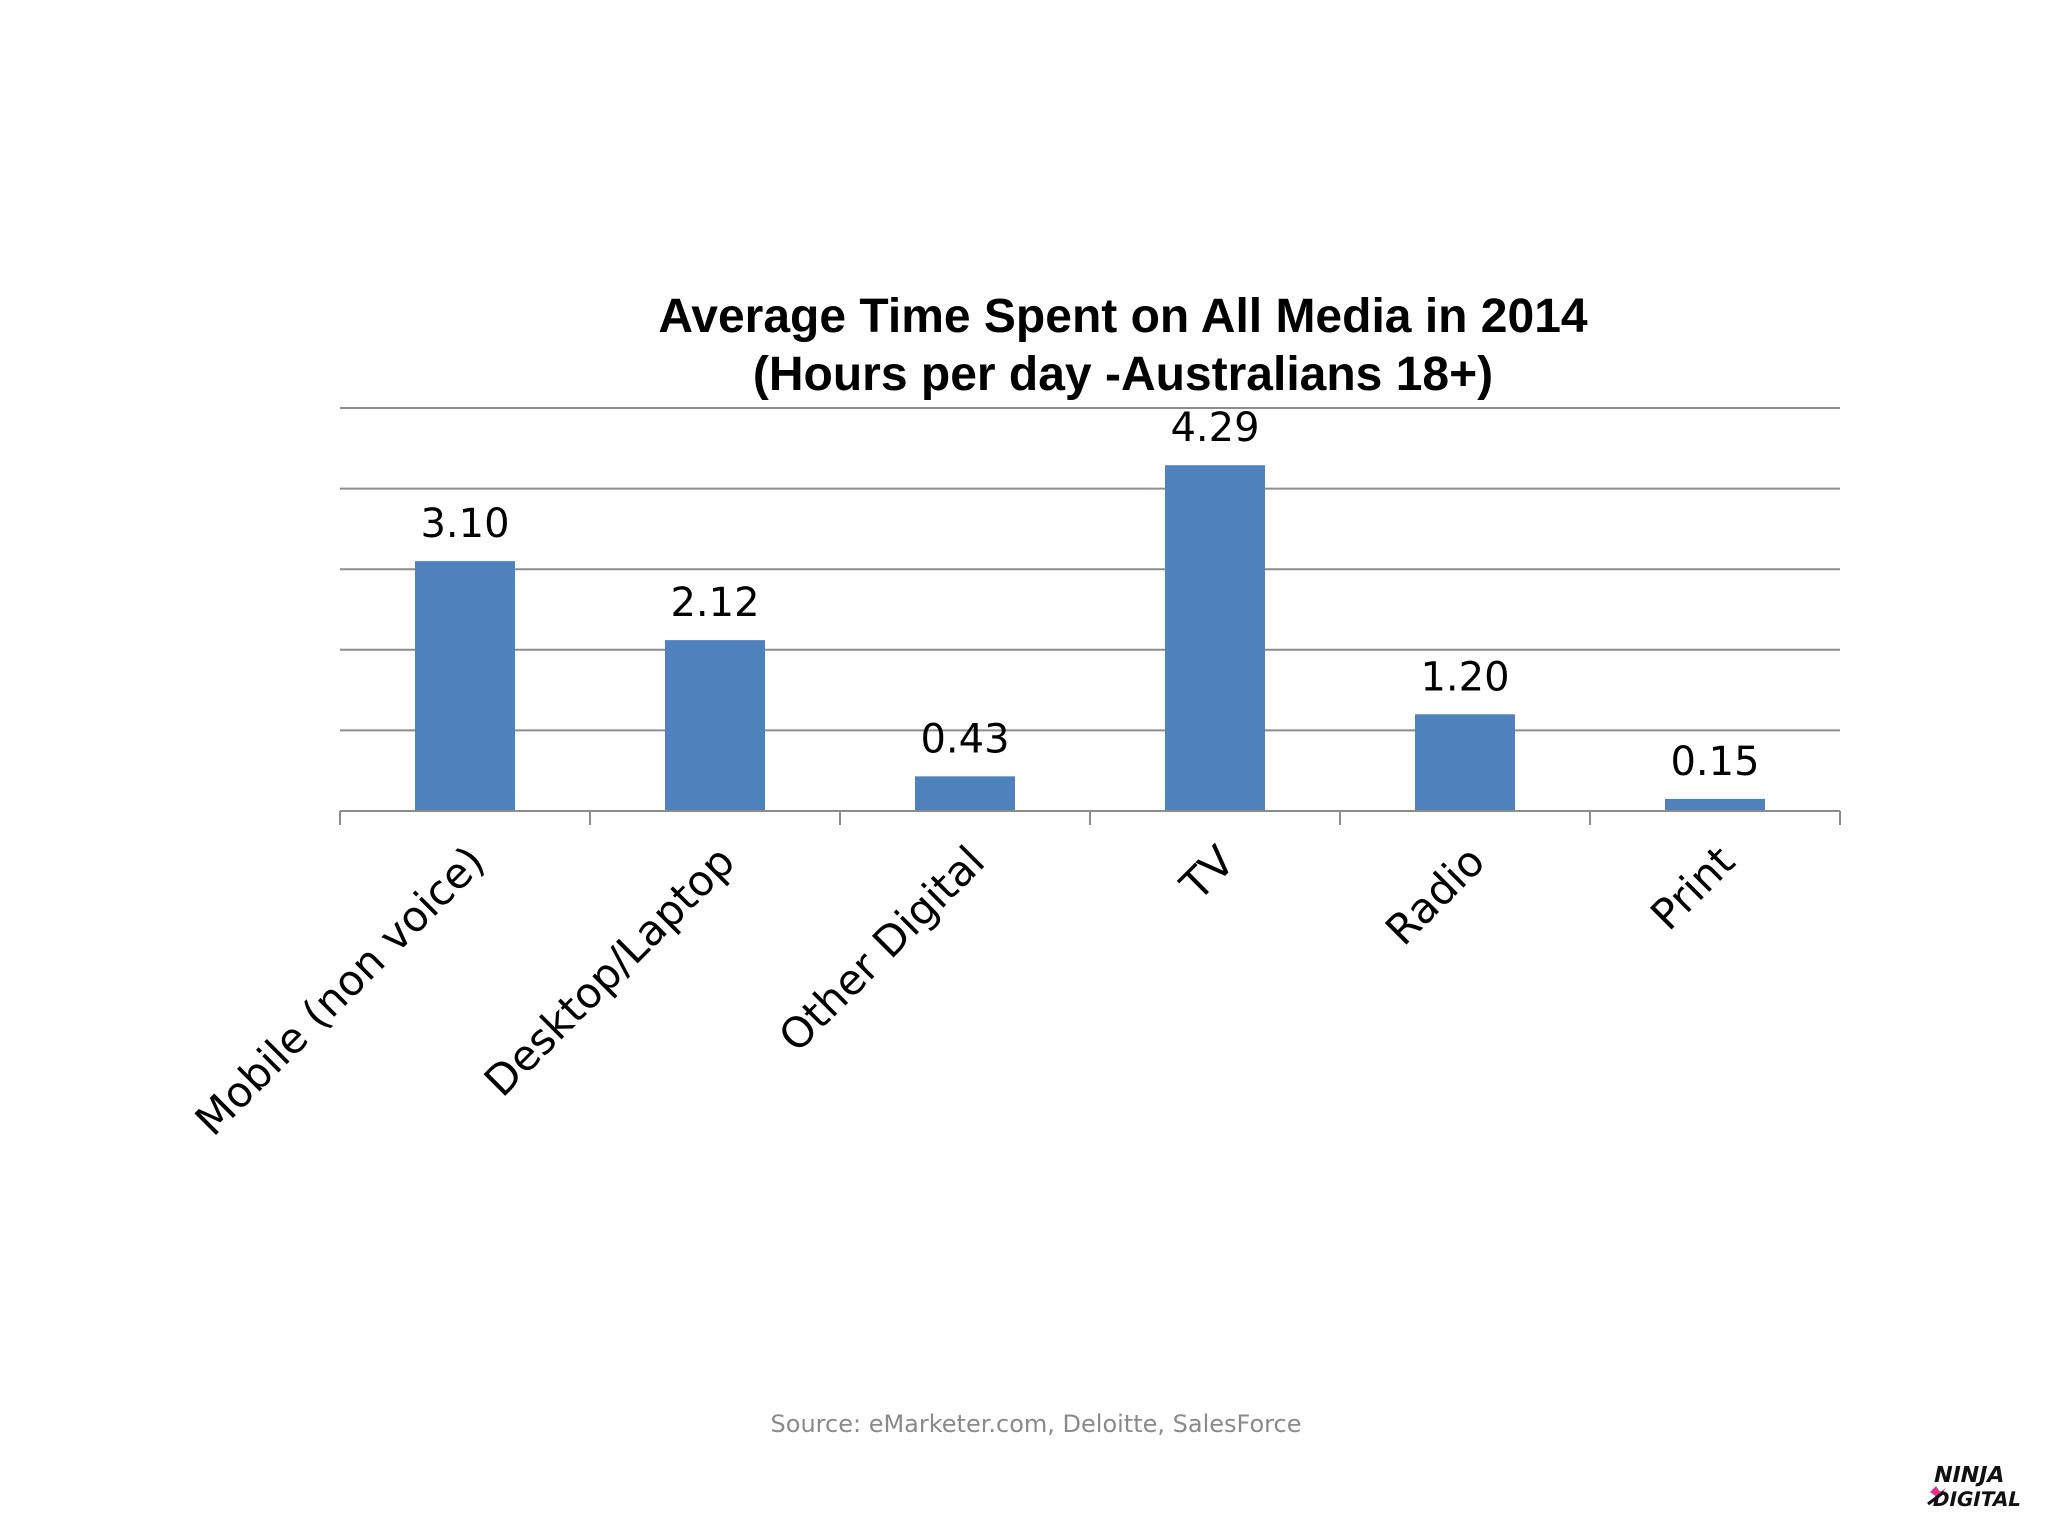 This screenshot has width=2048, height=1536. What do you see at coordinates (1123, 374) in the screenshot?
I see `chart-subtitle: (Hours per day -Australians 18+)` at bounding box center [1123, 374].